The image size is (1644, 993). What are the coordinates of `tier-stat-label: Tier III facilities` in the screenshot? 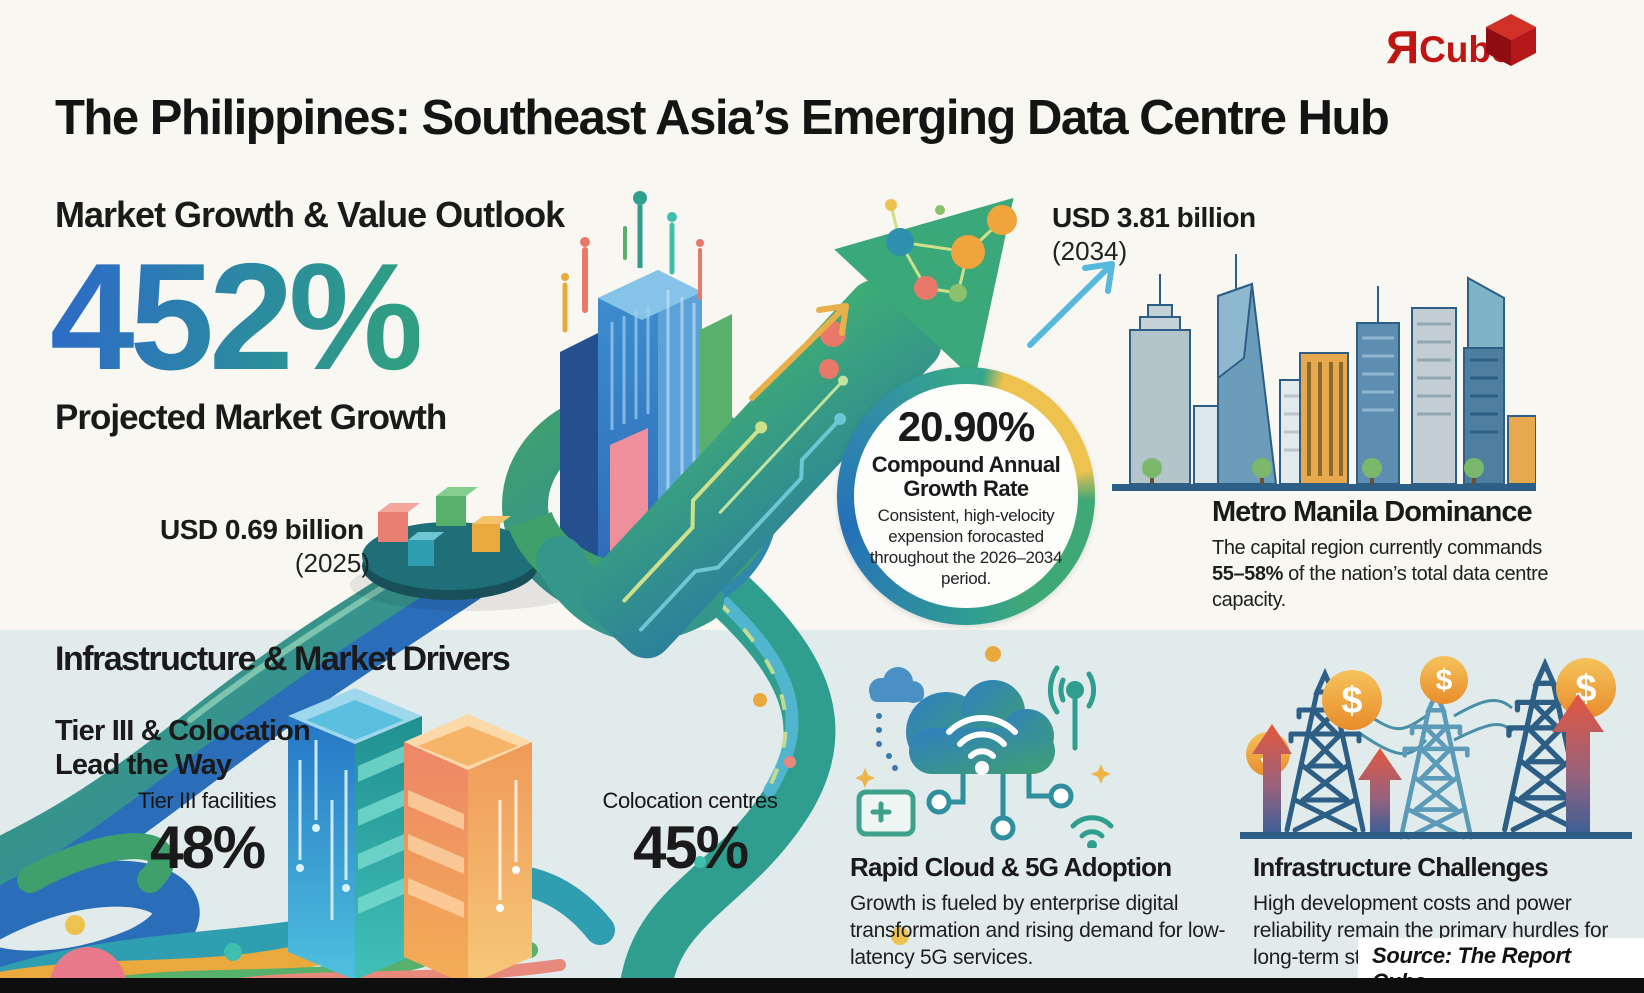 It's located at (207, 800).